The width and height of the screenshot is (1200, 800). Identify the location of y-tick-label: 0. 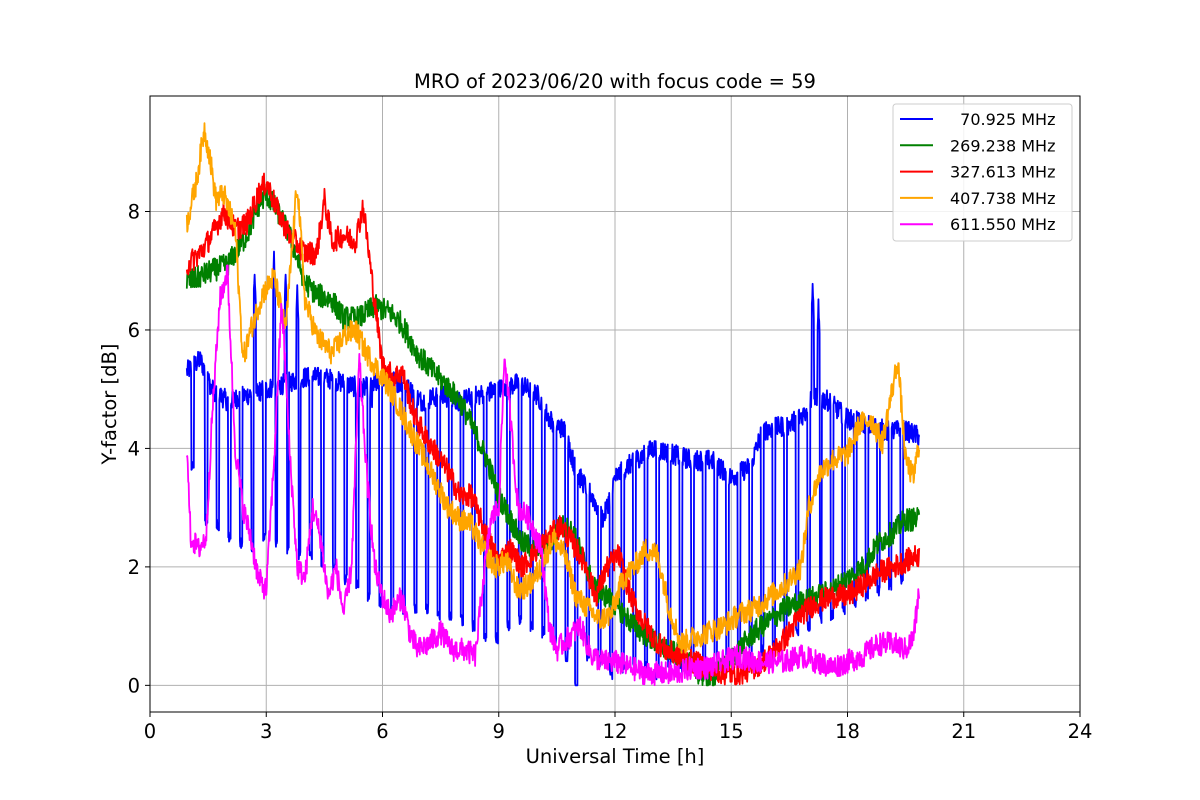
(134, 685).